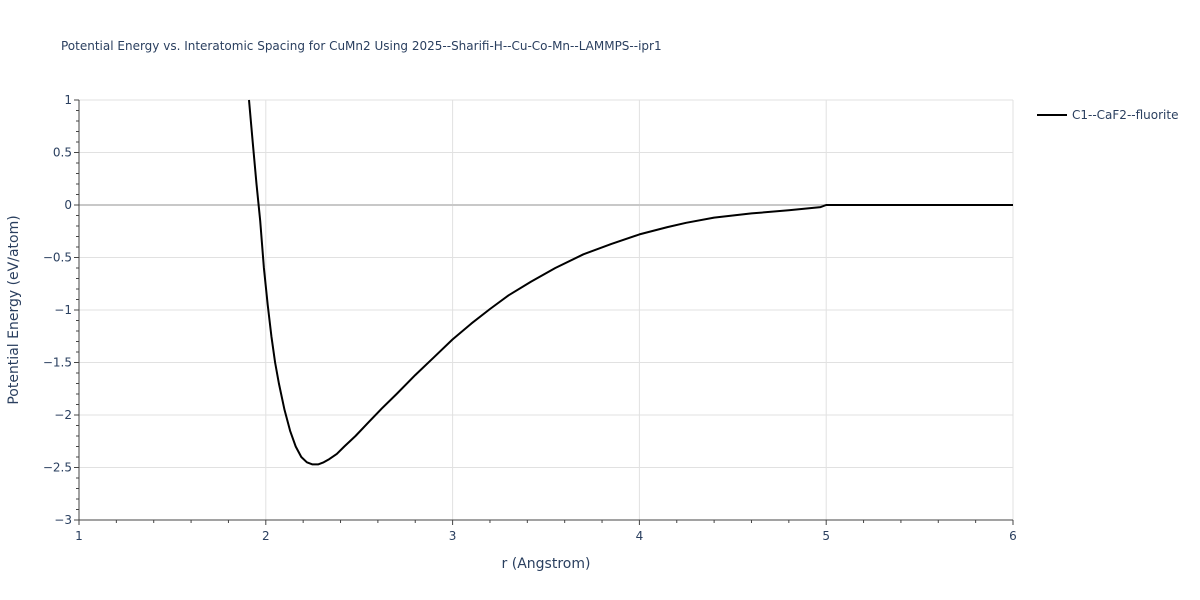 The width and height of the screenshot is (1200, 600). What do you see at coordinates (79, 536) in the screenshot?
I see `x-tick-label: 1` at bounding box center [79, 536].